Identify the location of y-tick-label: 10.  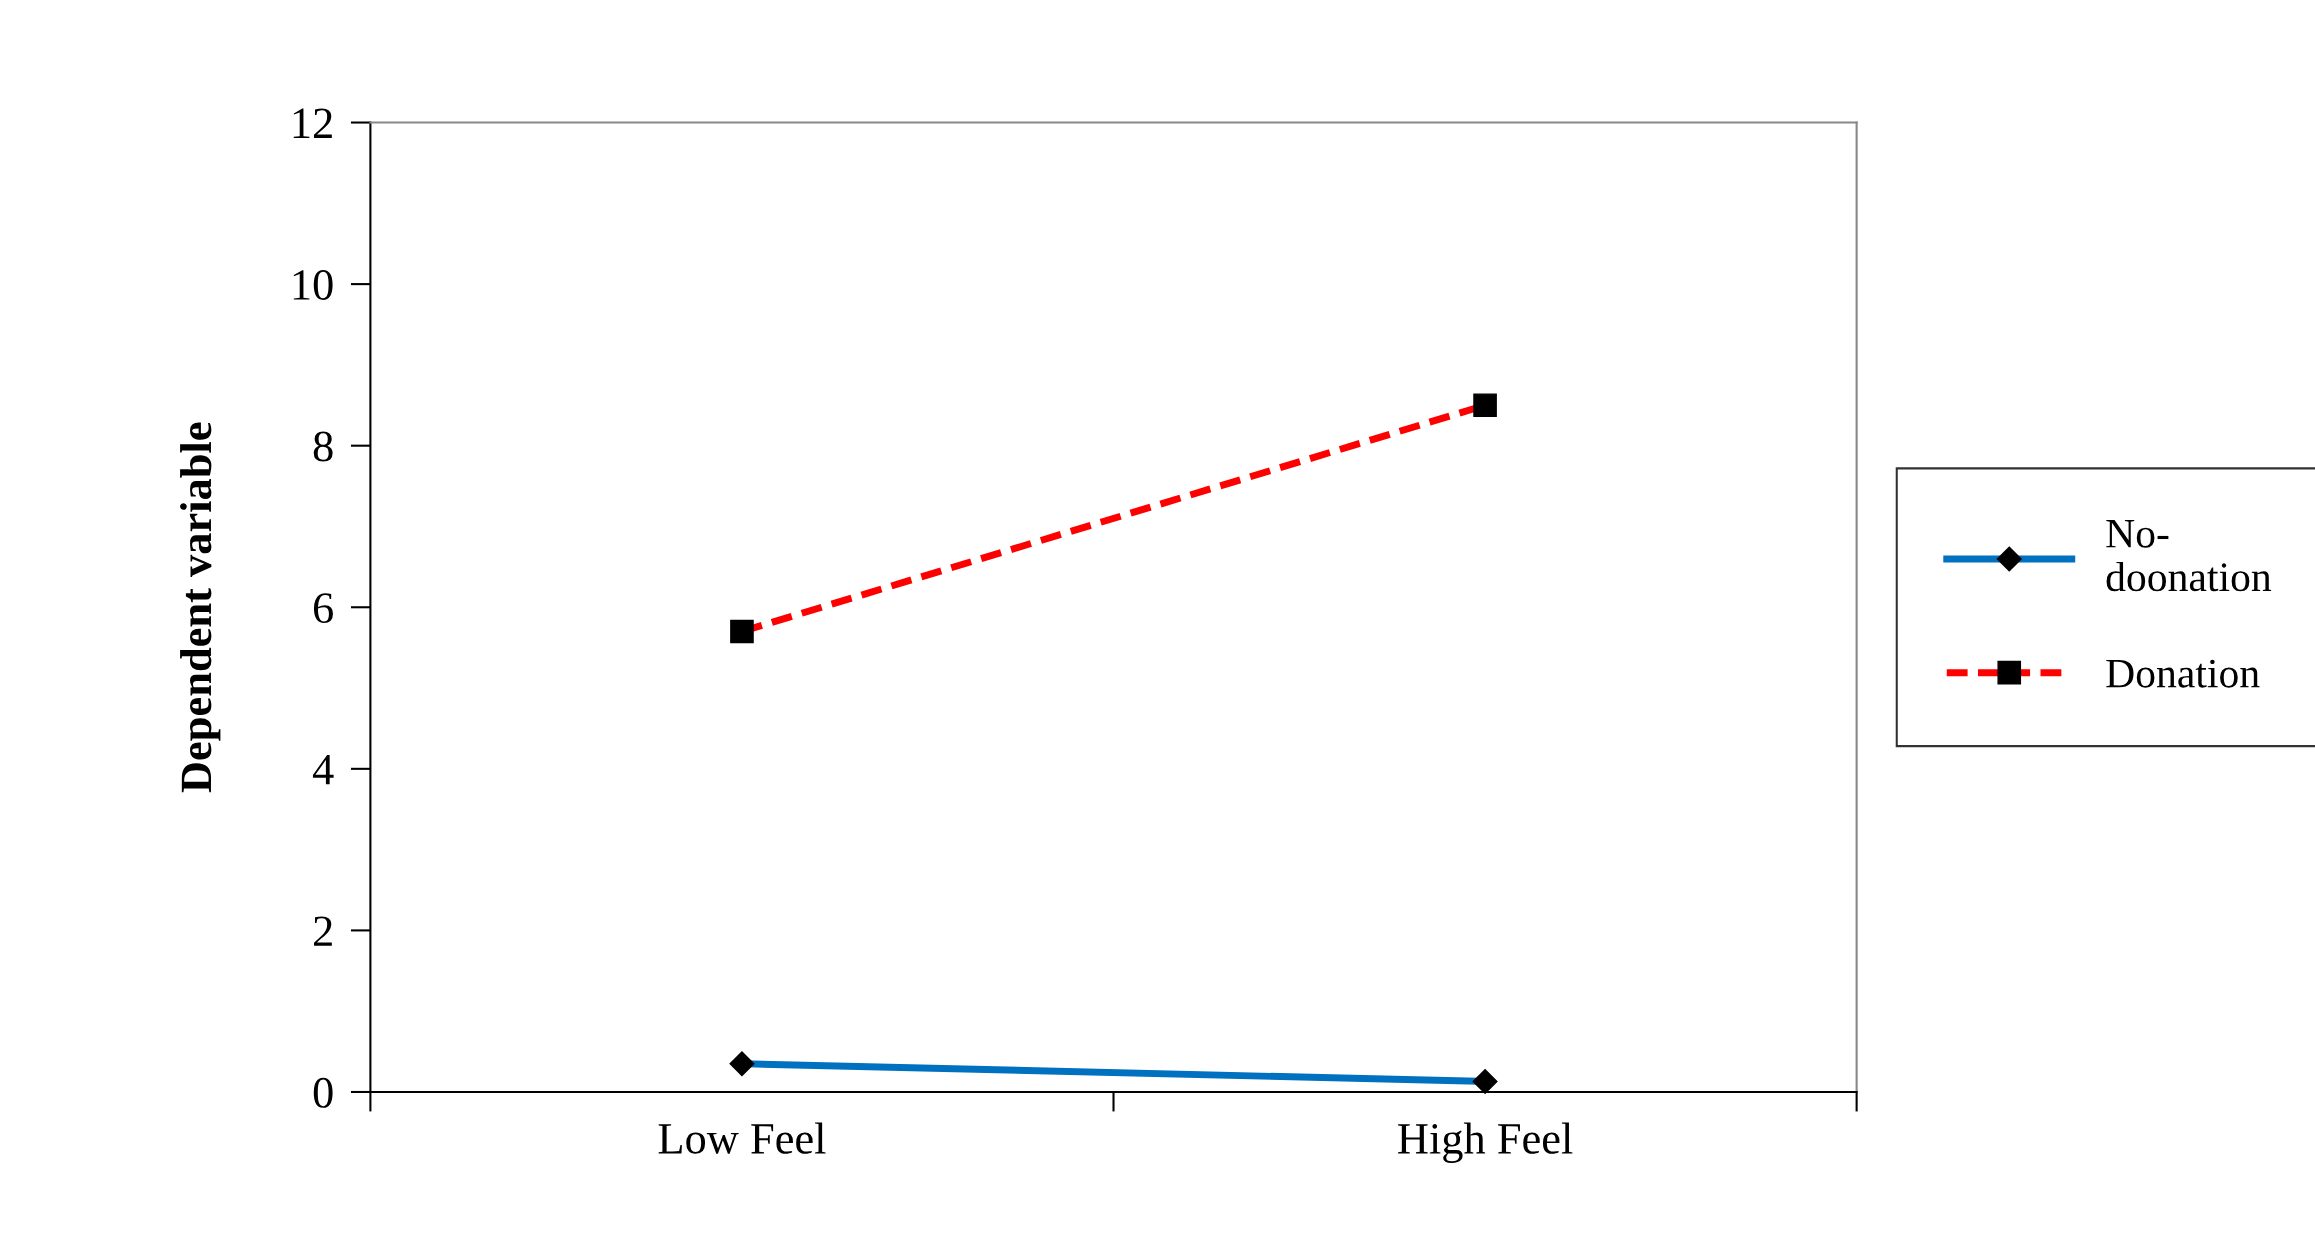
(313, 284).